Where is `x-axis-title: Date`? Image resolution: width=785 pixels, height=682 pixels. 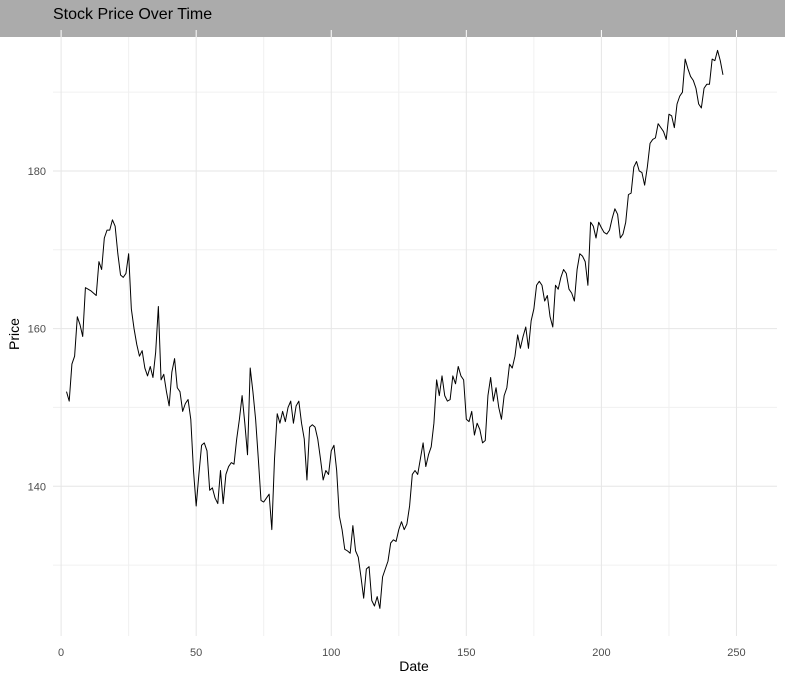 x-axis-title: Date is located at coordinates (414, 666).